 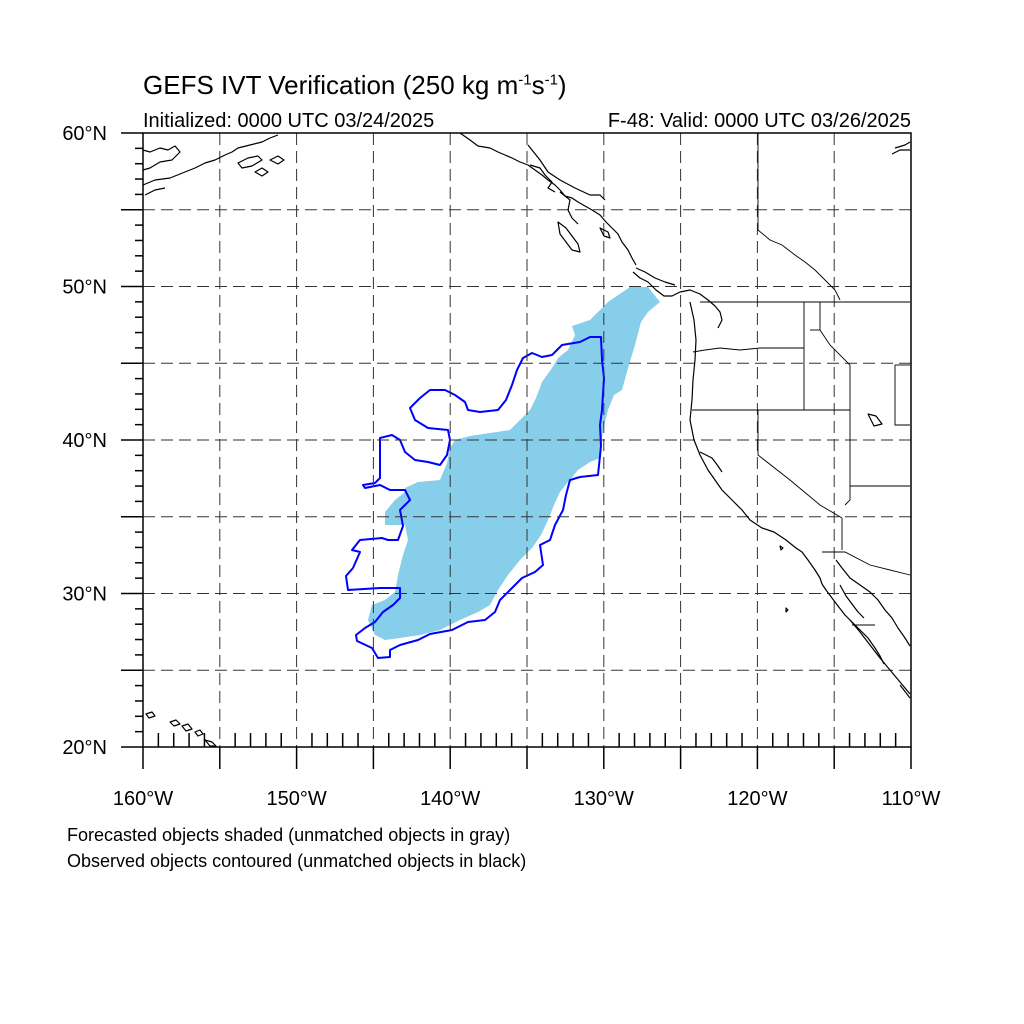 I want to click on forecast-object-shading, so click(x=514, y=463).